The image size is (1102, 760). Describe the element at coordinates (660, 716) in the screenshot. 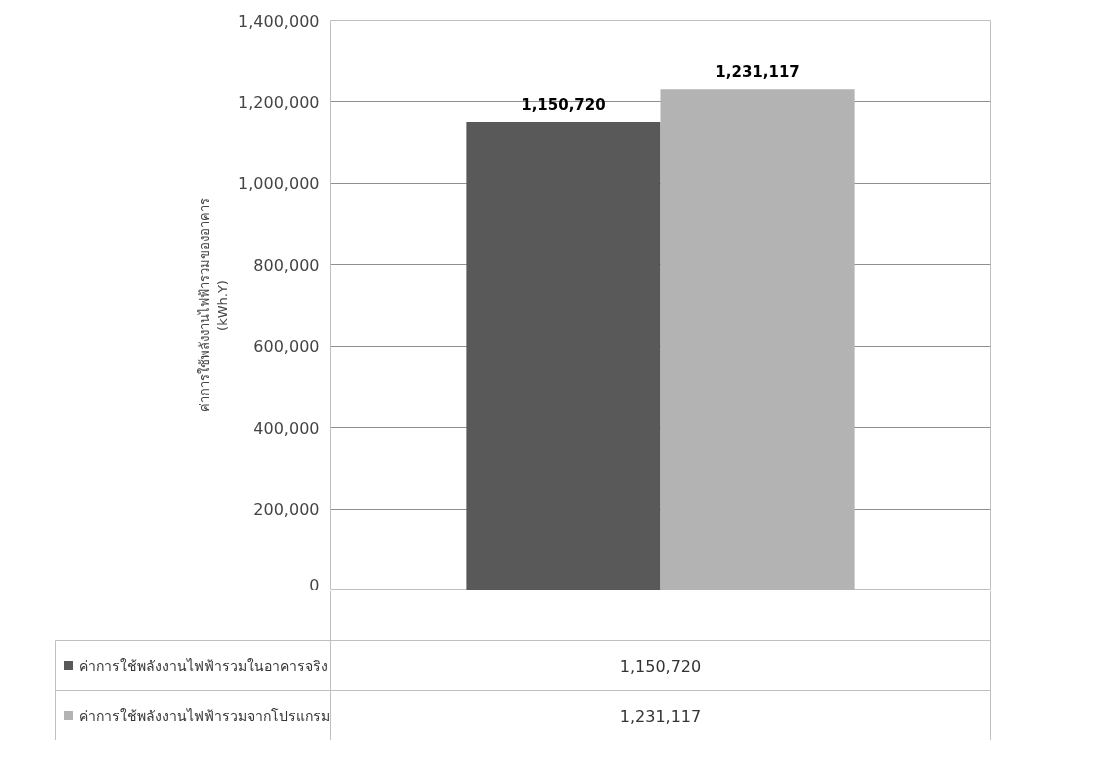

I see `text: 1,231,117` at that location.